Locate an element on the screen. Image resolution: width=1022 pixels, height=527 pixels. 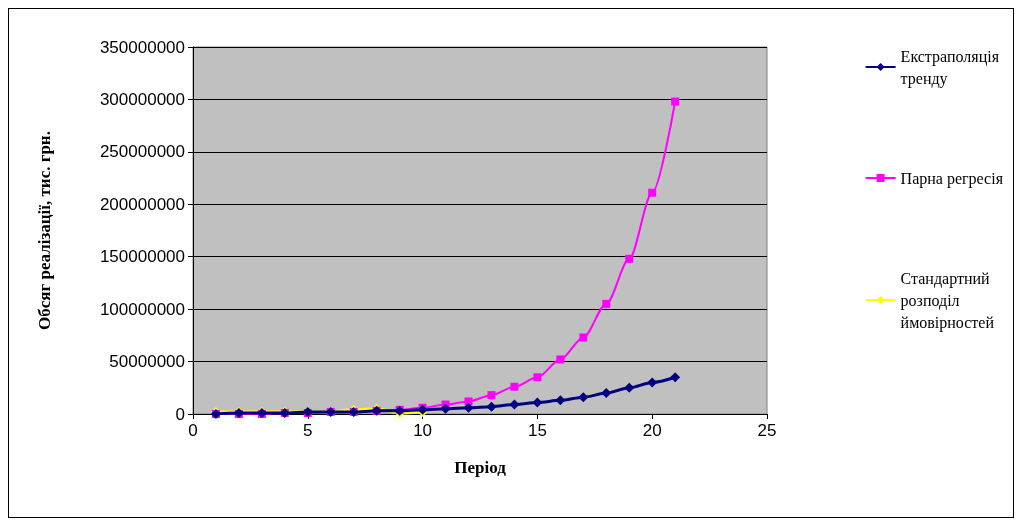
x-tick-label: 20 is located at coordinates (652, 430).